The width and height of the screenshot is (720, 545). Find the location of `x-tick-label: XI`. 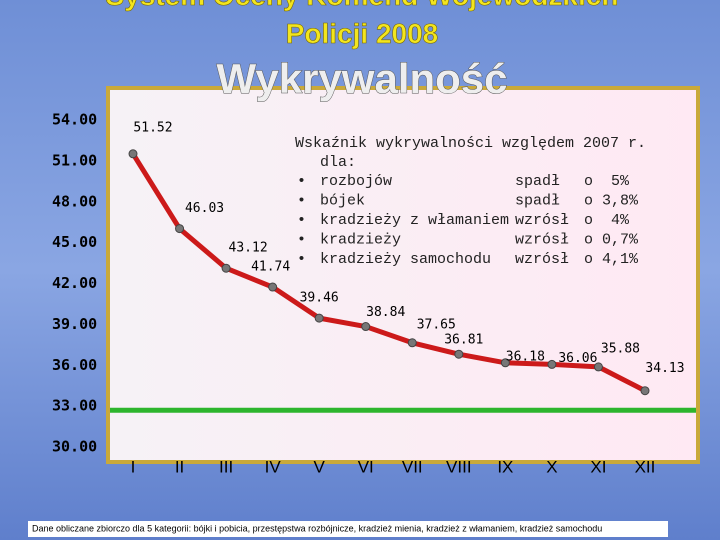

x-tick-label: XI is located at coordinates (598, 466).